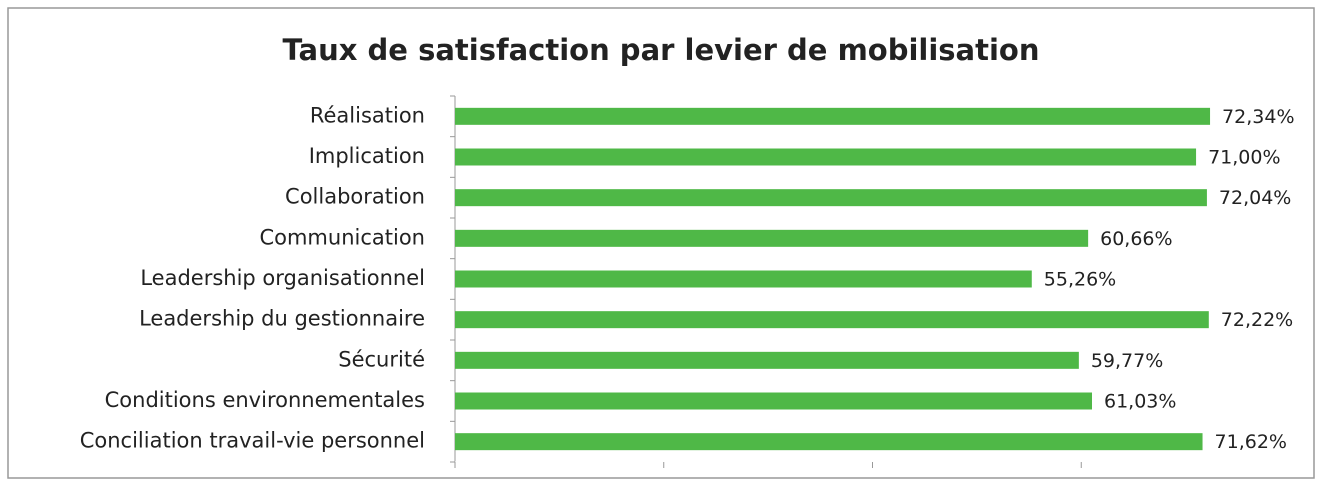 The width and height of the screenshot is (1322, 493). I want to click on value-label: 71,62%, so click(1251, 442).